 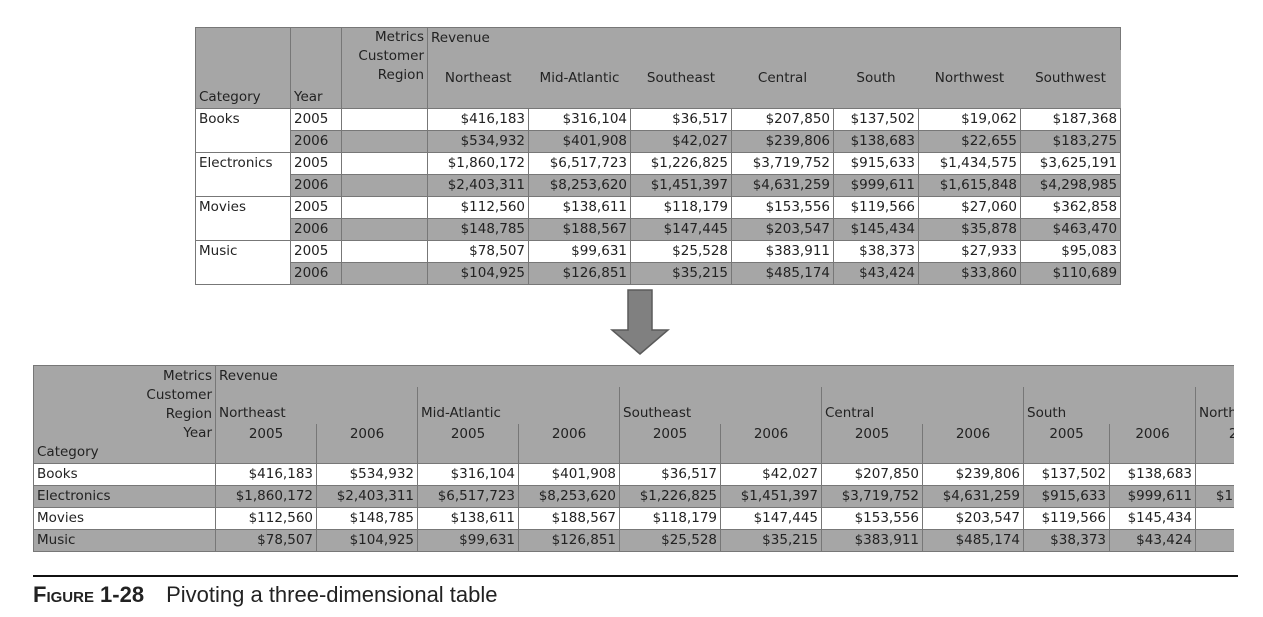 I want to click on figure-caption: Pivoting a three-dimensional table, so click(x=332, y=594).